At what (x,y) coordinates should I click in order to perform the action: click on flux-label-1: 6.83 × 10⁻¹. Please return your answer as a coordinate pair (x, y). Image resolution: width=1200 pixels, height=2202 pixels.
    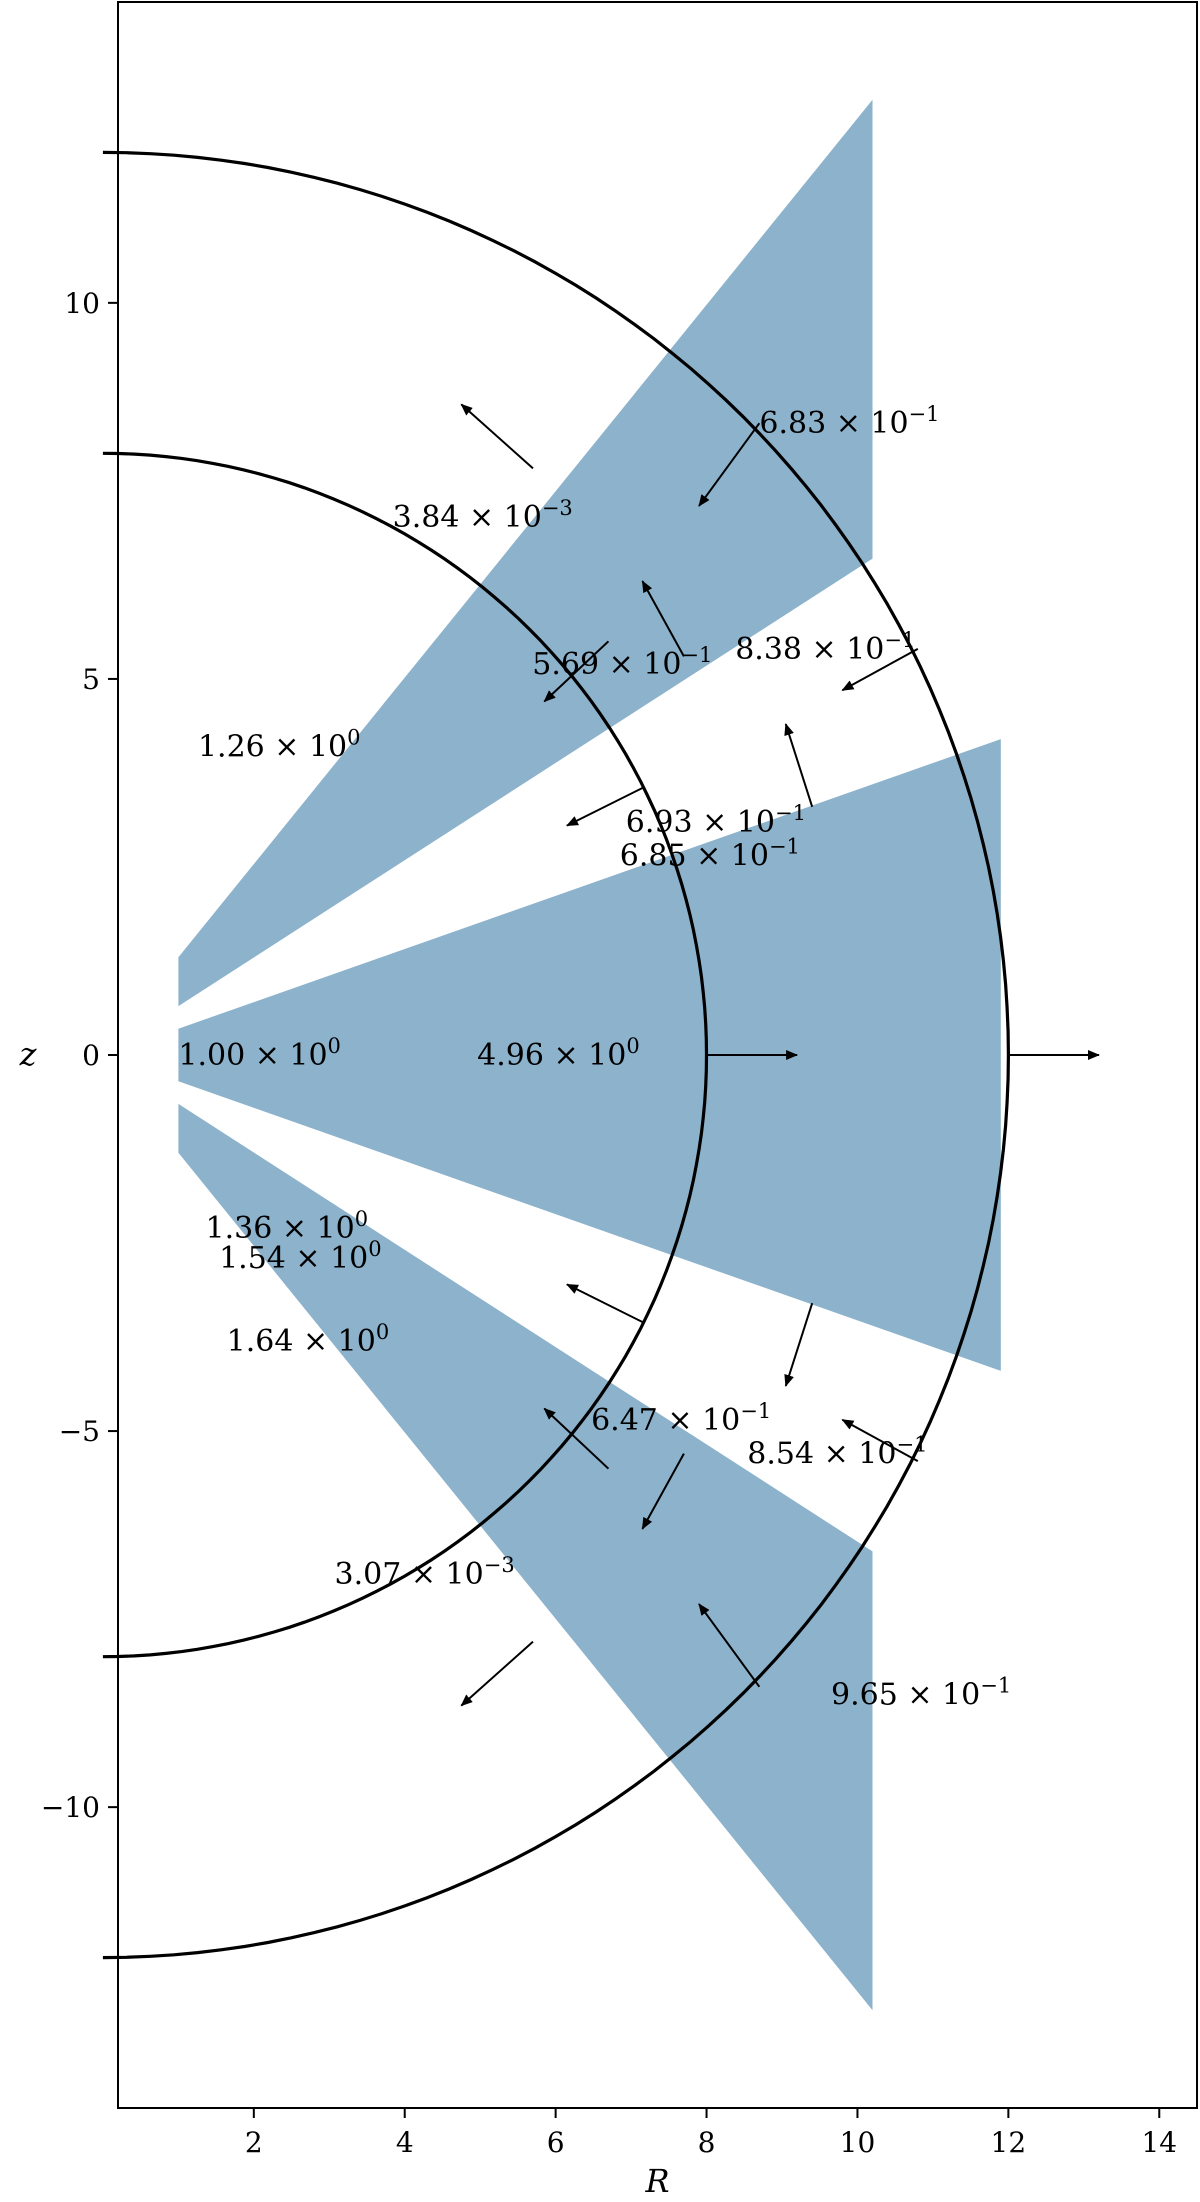
    Looking at the image, I should click on (849, 421).